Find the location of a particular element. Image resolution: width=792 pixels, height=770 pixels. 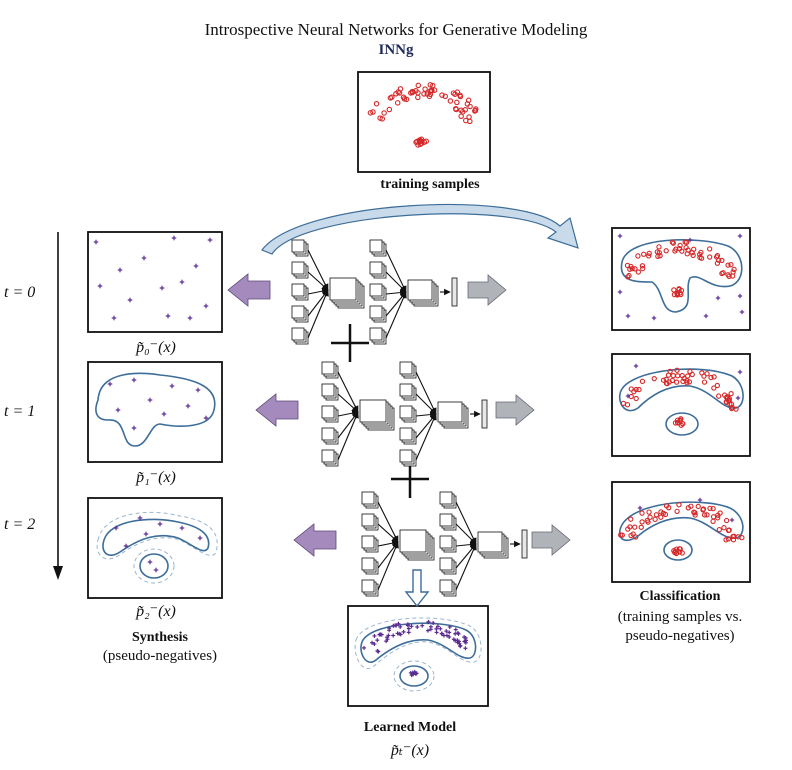

panel-classification-t2 is located at coordinates (681, 532).